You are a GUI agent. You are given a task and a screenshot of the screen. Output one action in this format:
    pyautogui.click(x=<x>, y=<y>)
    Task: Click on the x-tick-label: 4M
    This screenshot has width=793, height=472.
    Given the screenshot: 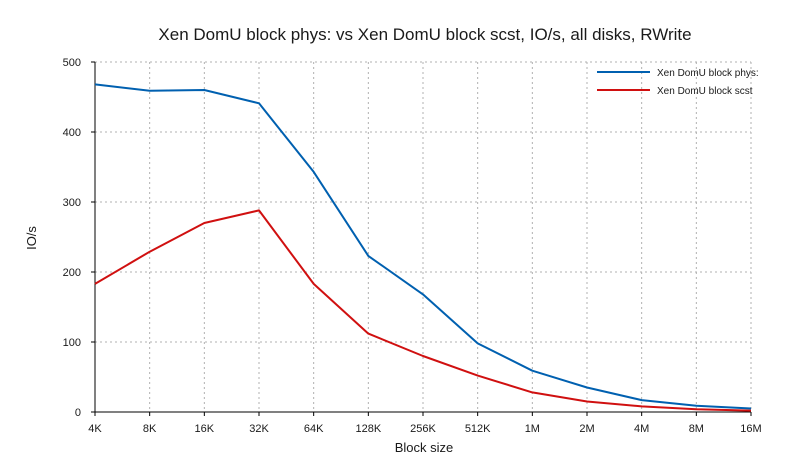 What is the action you would take?
    pyautogui.click(x=641, y=429)
    